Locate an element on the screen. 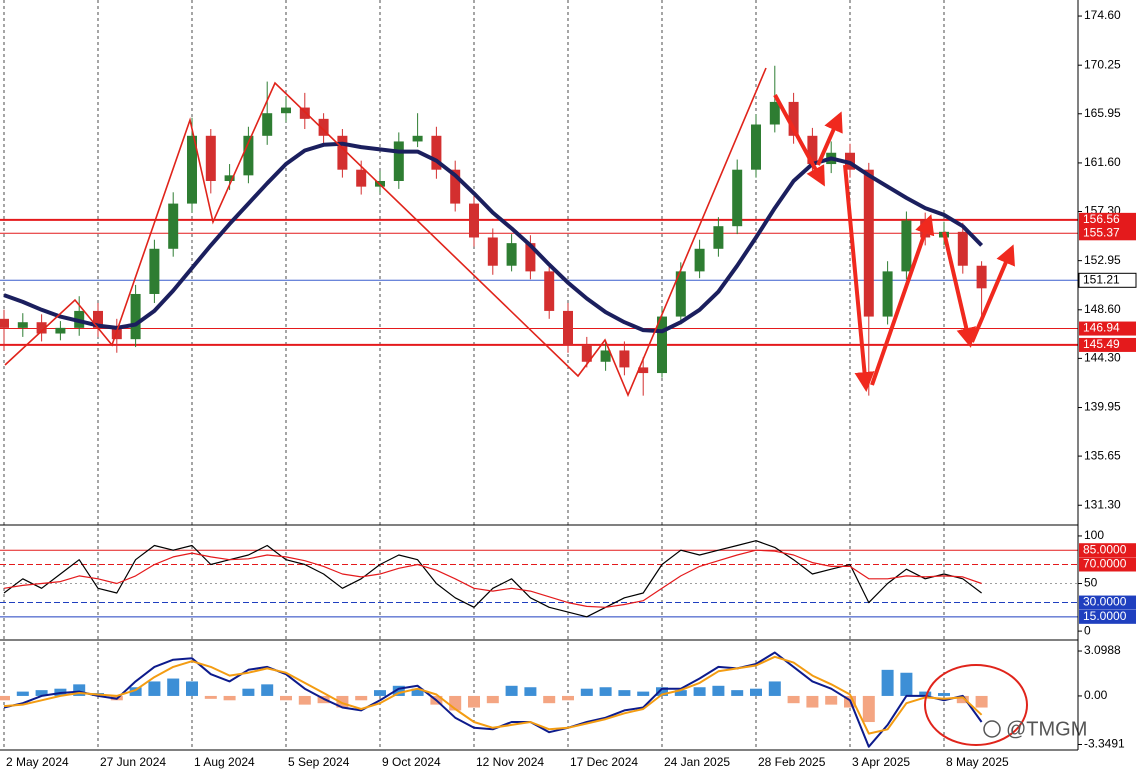 Image resolution: width=1137 pixels, height=775 pixels. highlight-circle is located at coordinates (976, 705).